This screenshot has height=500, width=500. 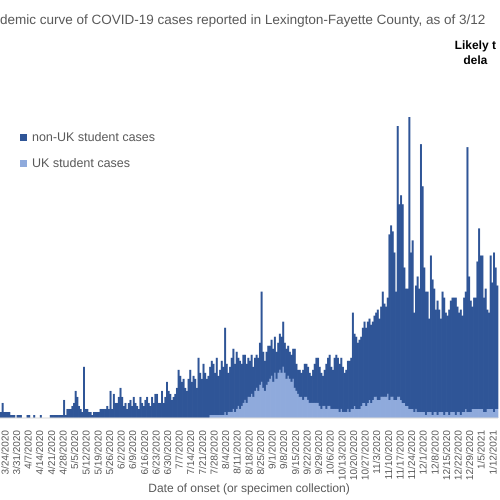 I want to click on chart-title: demic curve of COVID-19 cases reported in Lexington-Fayette County, as of 3/12, so click(x=243, y=19).